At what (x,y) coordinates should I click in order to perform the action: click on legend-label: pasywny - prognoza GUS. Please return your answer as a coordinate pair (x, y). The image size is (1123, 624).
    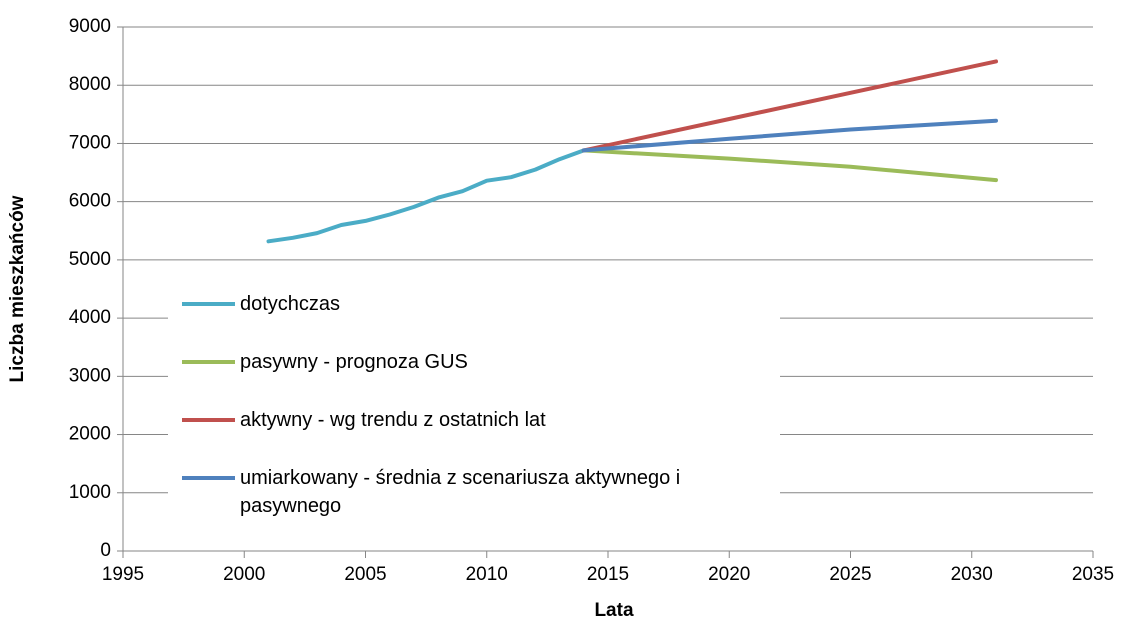
    Looking at the image, I should click on (354, 362).